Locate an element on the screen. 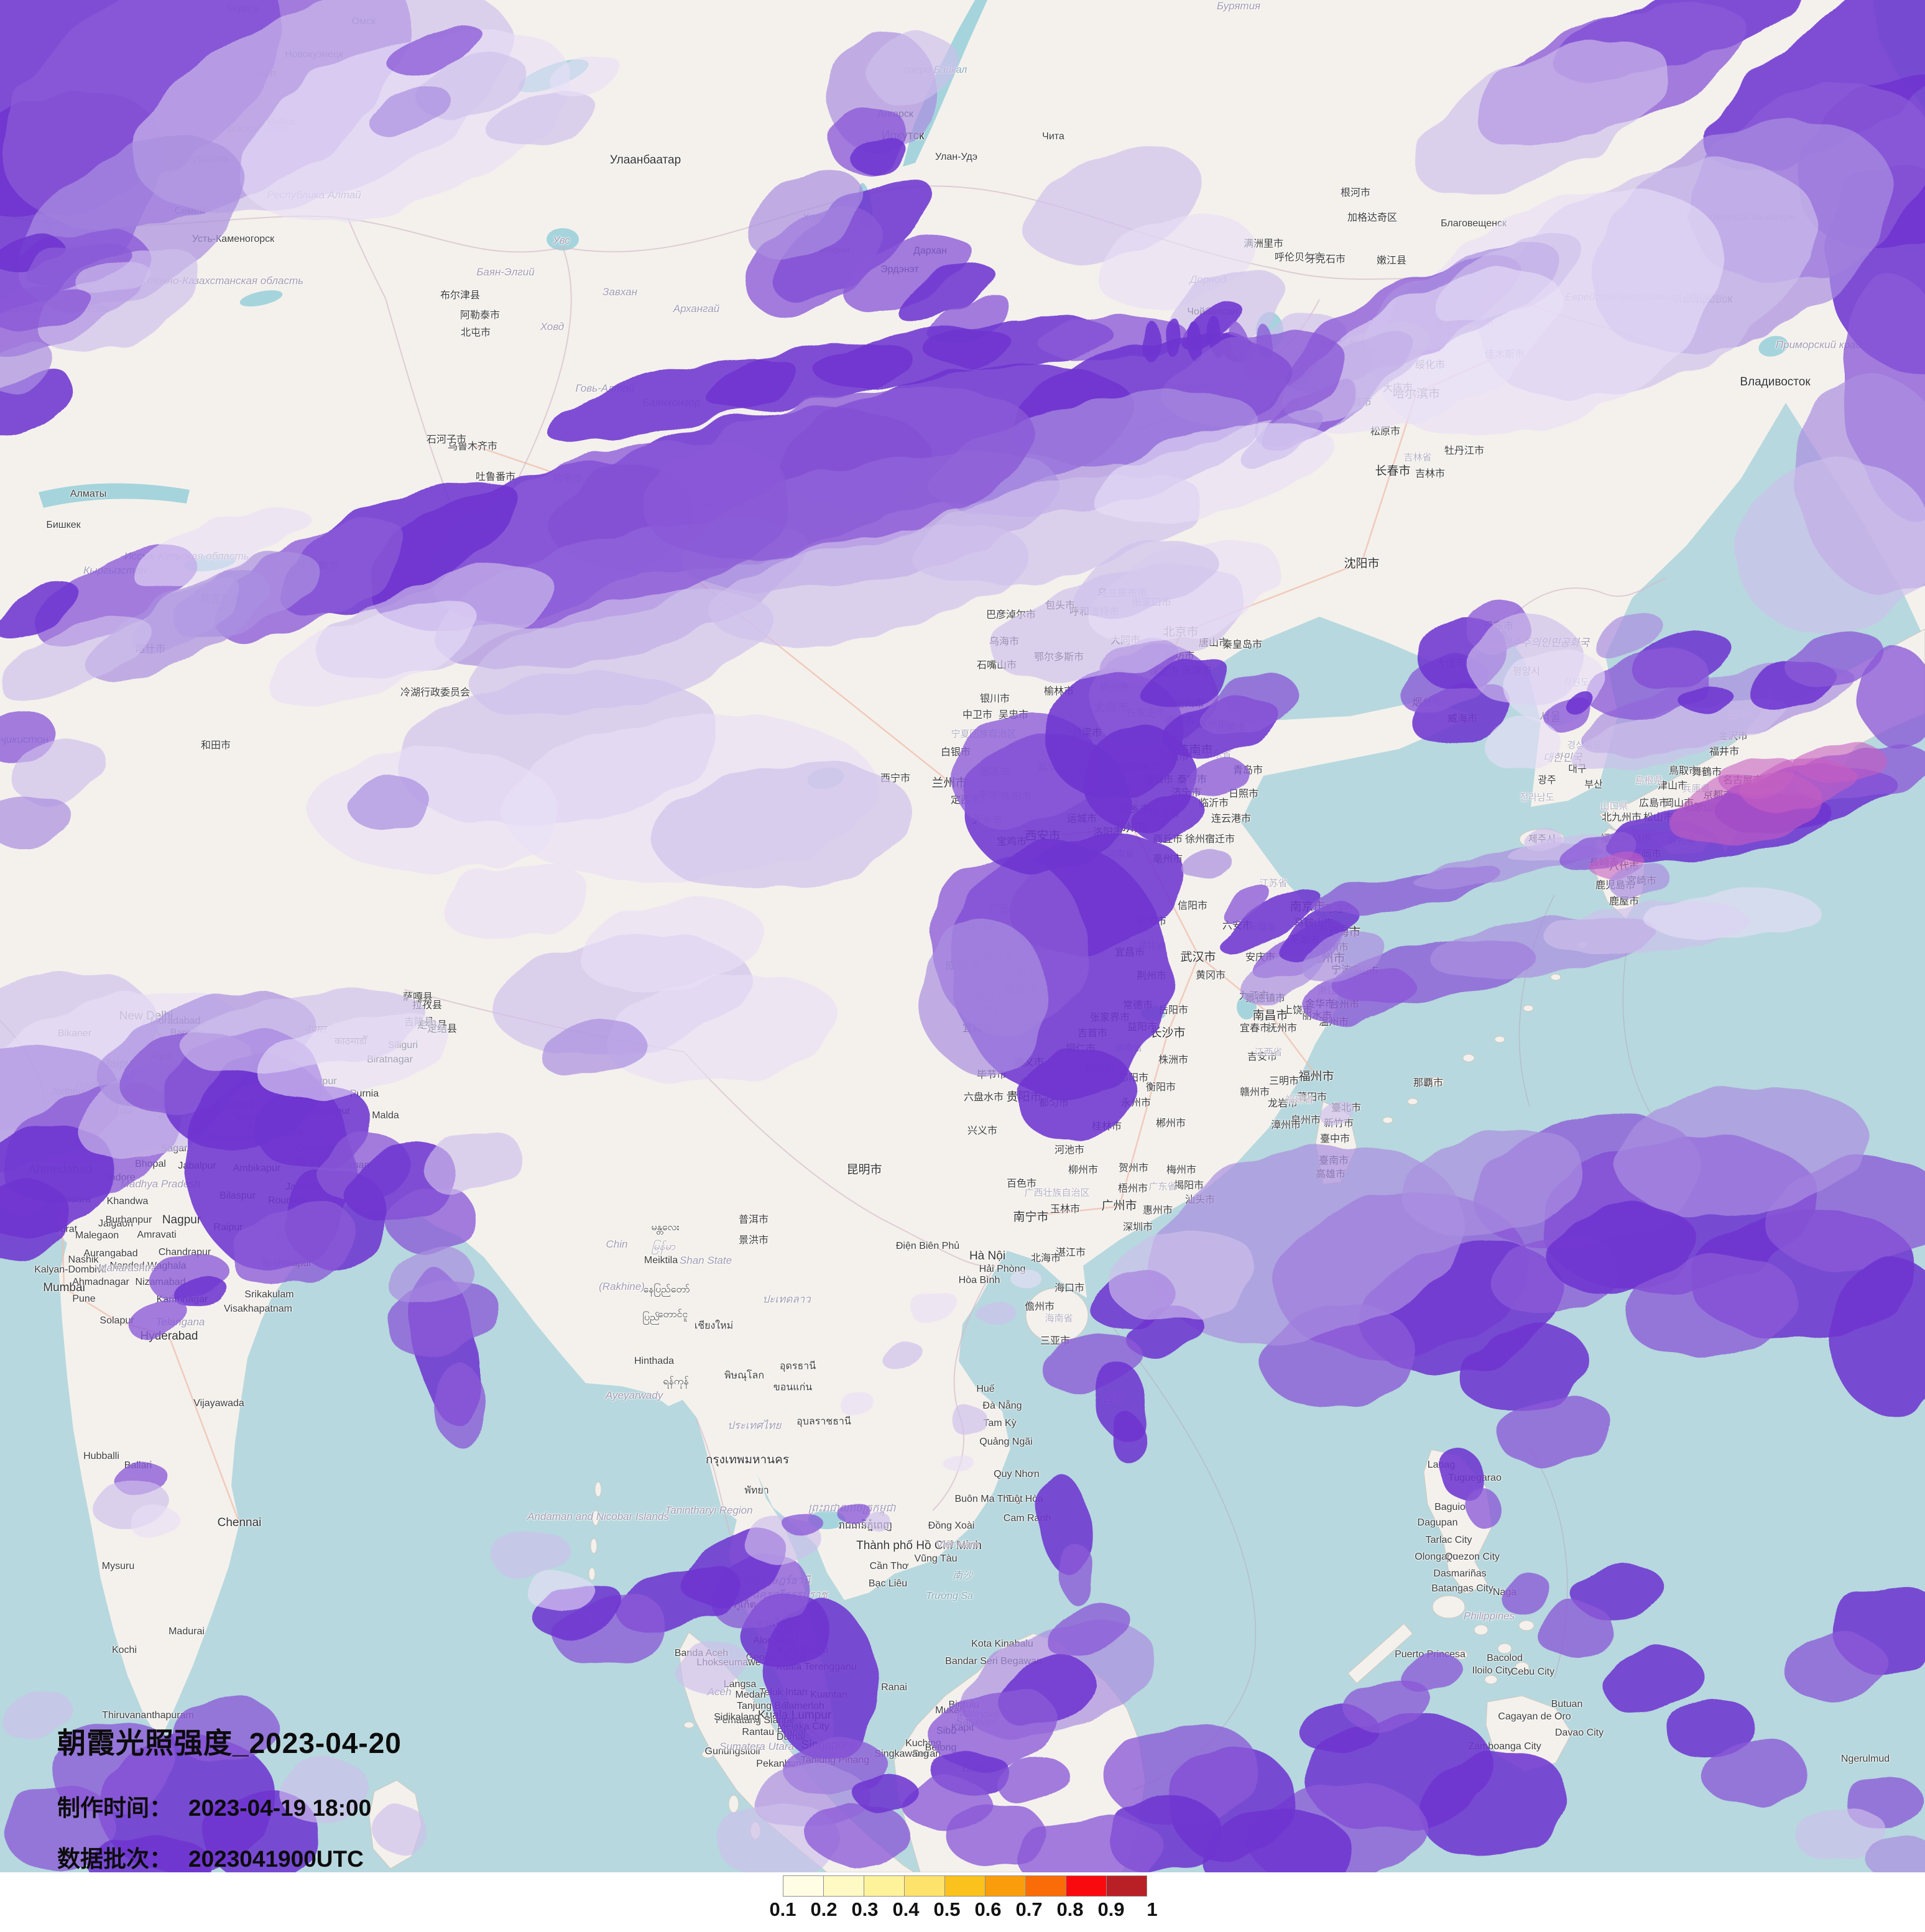  map-label: Kuching is located at coordinates (923, 1743).